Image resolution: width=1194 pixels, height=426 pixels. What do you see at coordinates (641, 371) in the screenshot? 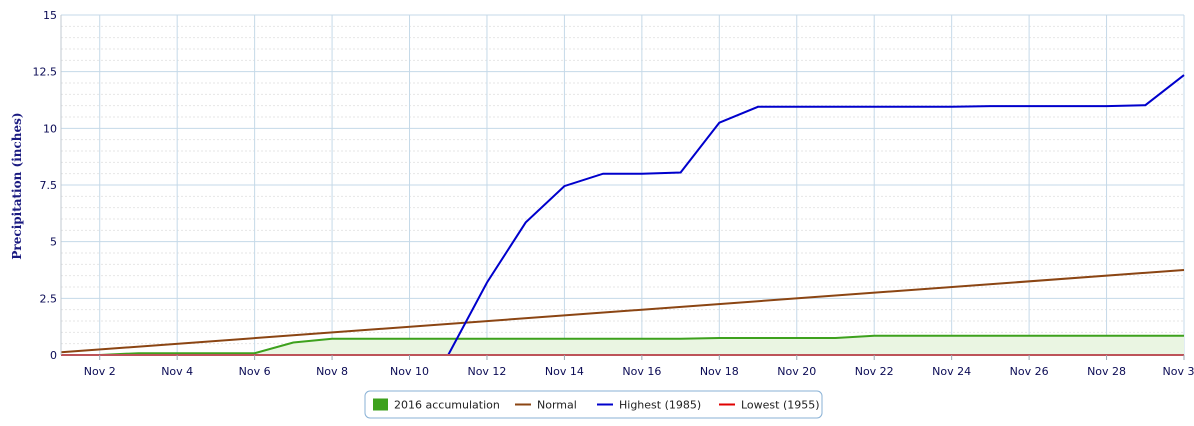
I see `x-tick-label: Nov 16` at bounding box center [641, 371].